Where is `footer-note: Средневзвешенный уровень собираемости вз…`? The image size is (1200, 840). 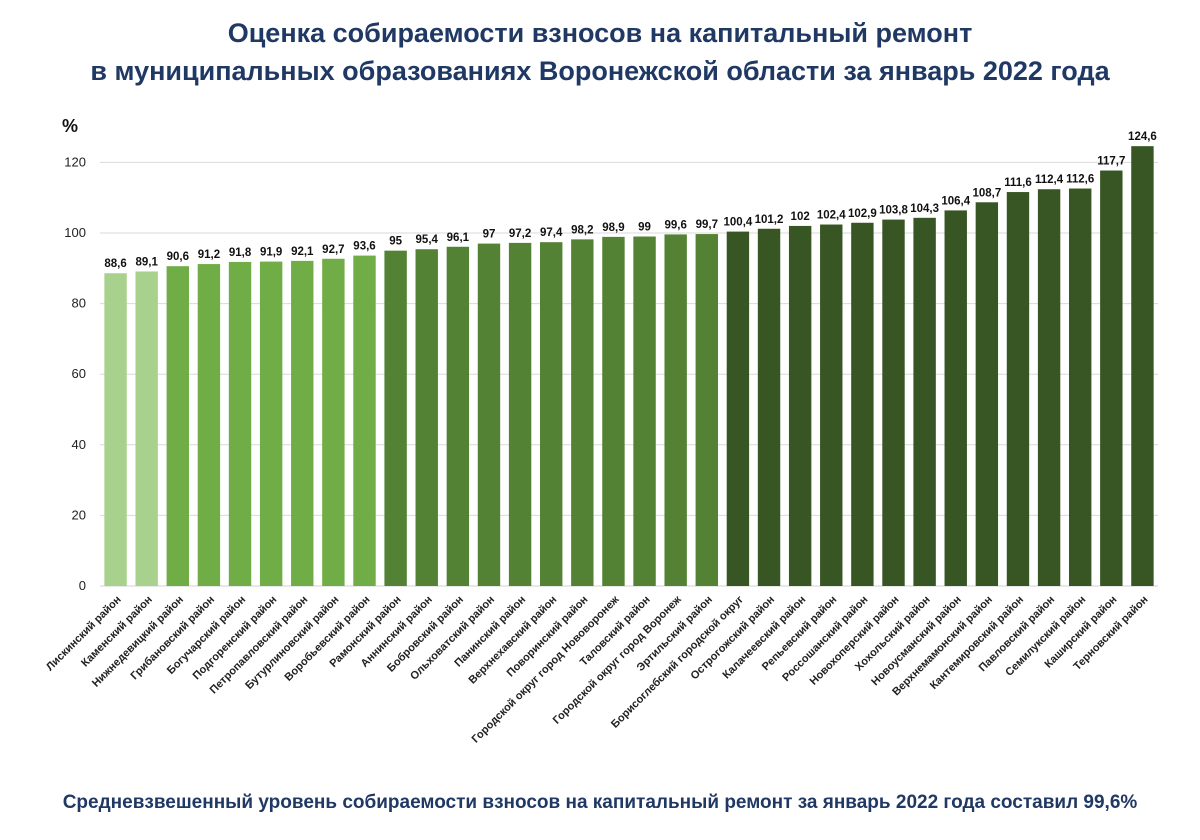
footer-note: Средневзвешенный уровень собираемости вз… is located at coordinates (600, 802).